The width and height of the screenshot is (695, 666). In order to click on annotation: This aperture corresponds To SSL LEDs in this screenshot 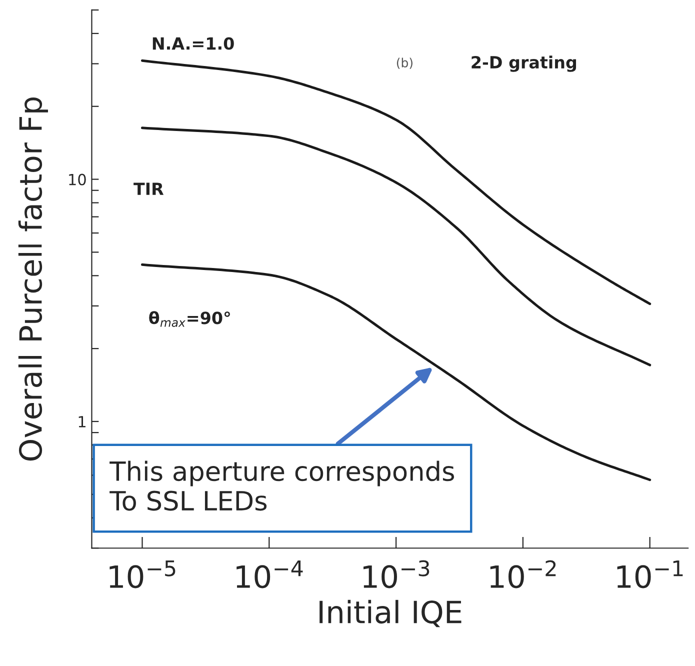, I will do `click(282, 485)`.